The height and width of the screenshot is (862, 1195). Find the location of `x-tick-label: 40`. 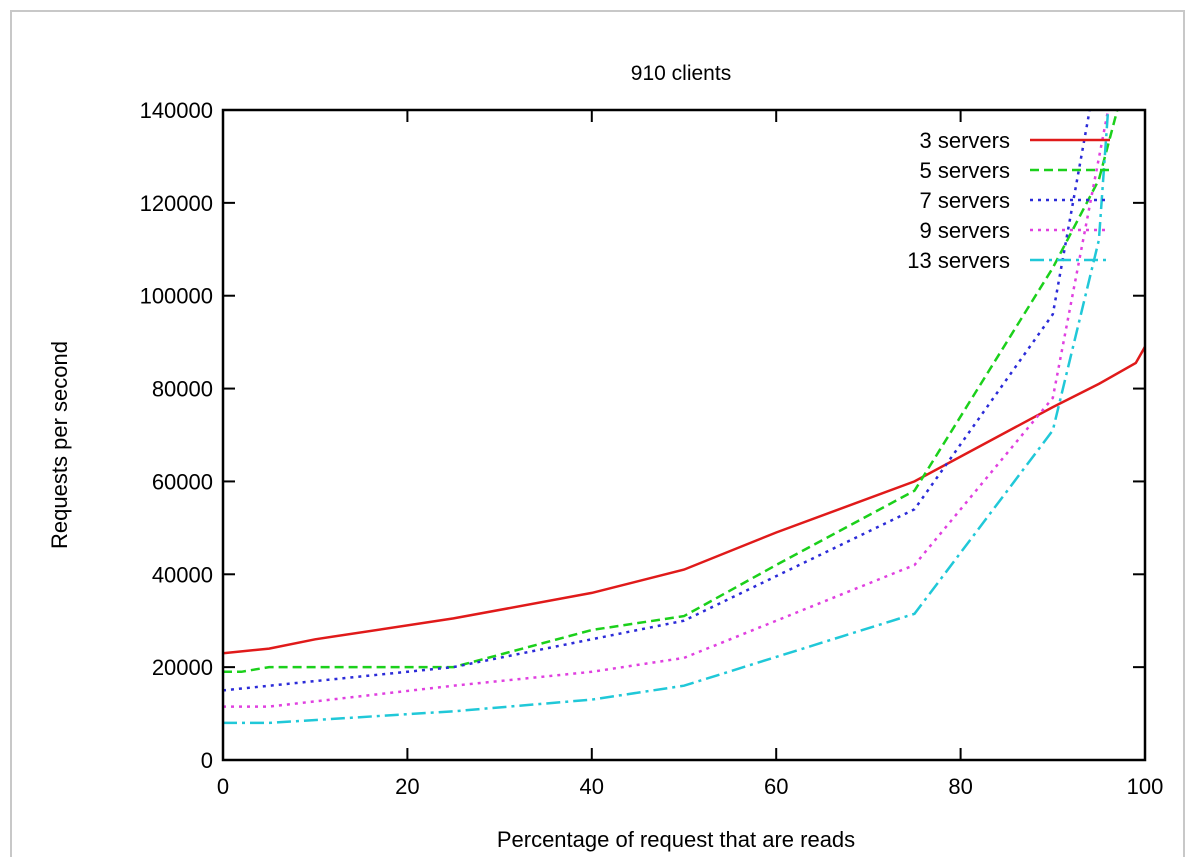

x-tick-label: 40 is located at coordinates (592, 786).